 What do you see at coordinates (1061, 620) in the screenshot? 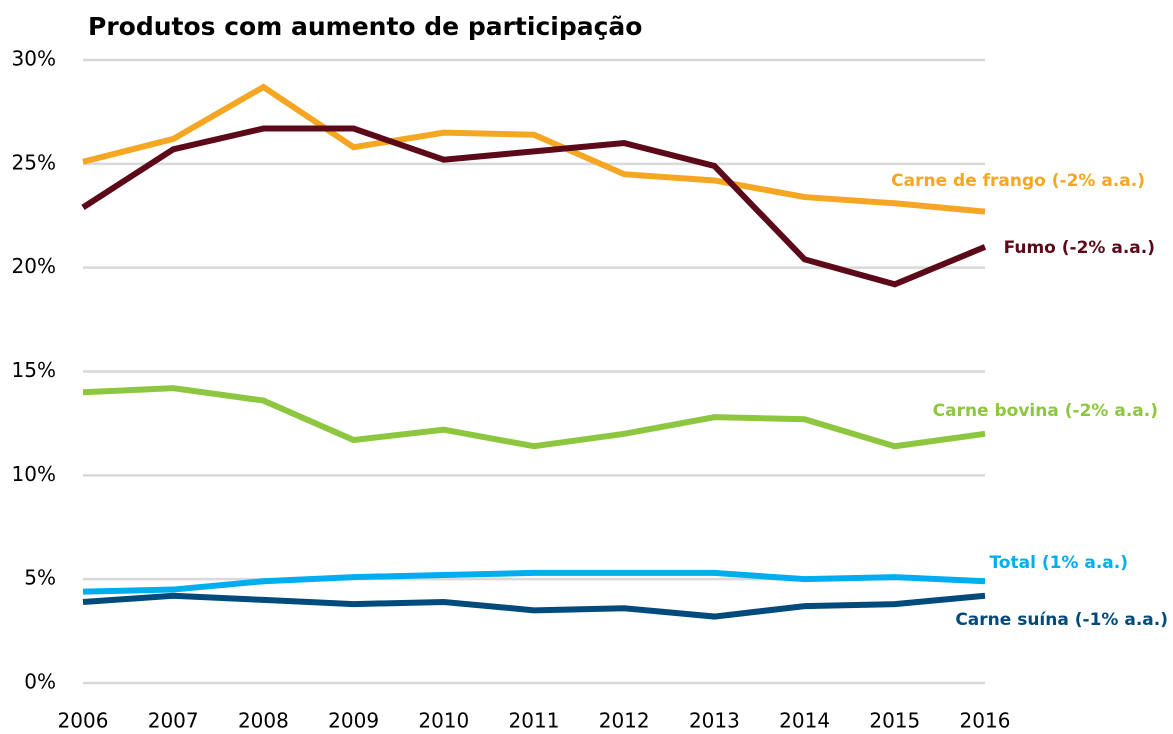
I see `series-label: Carne suína (-1% a.a.)` at bounding box center [1061, 620].